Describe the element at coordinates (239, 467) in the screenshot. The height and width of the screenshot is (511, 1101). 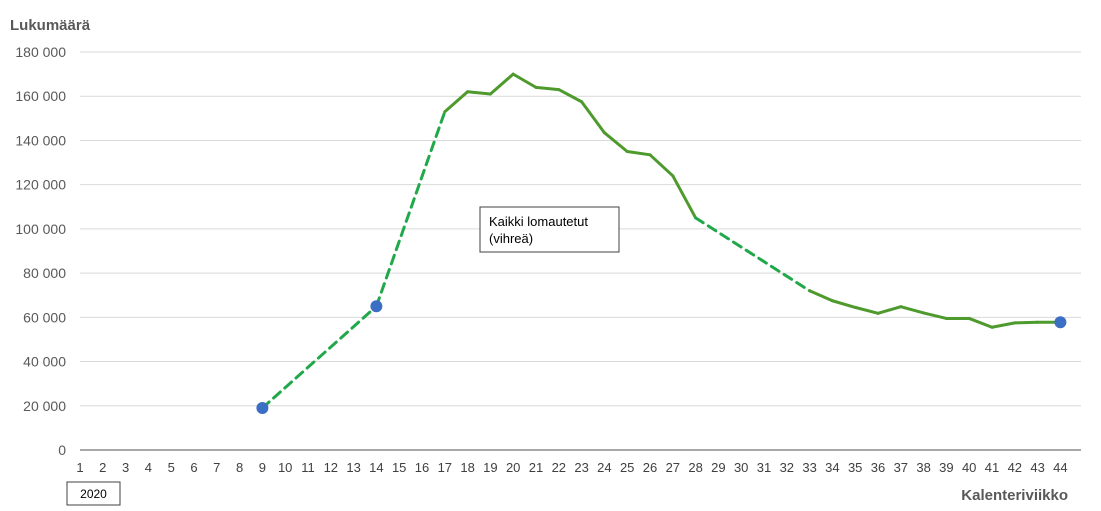
I see `x-tick-label: 8` at that location.